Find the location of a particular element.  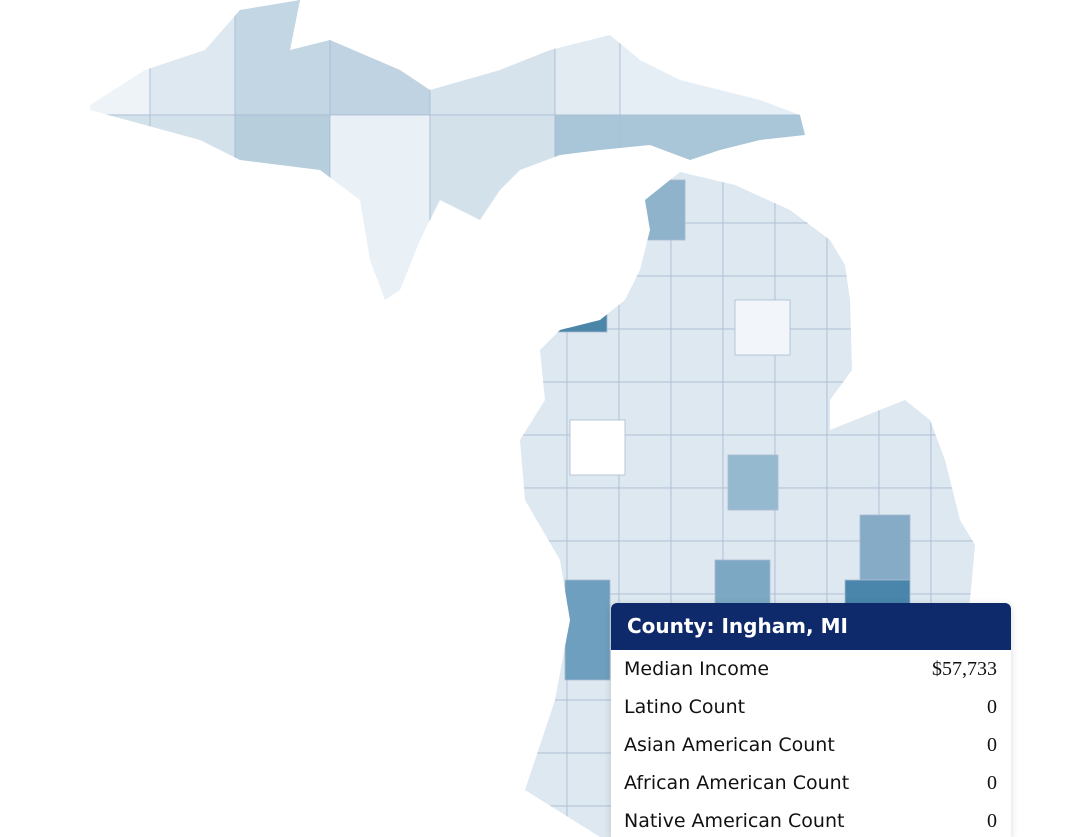

row-label: Asian American Count is located at coordinates (729, 745).